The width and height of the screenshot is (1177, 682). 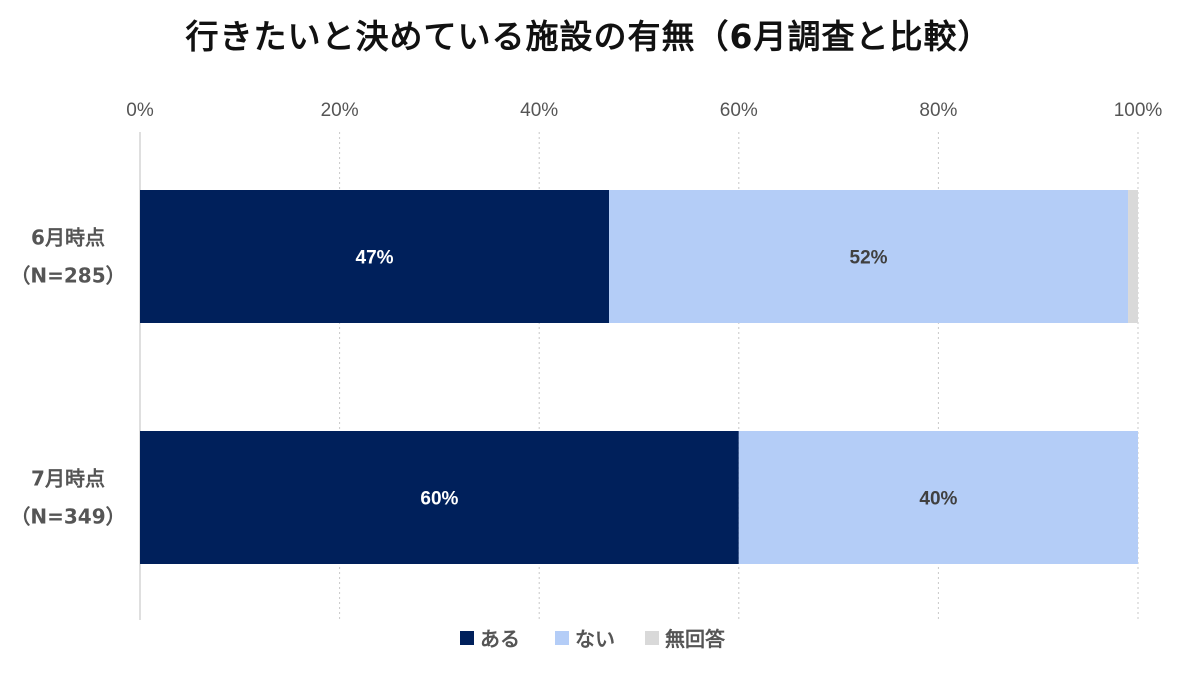 I want to click on data-label-1-0: 60%, so click(x=439, y=499).